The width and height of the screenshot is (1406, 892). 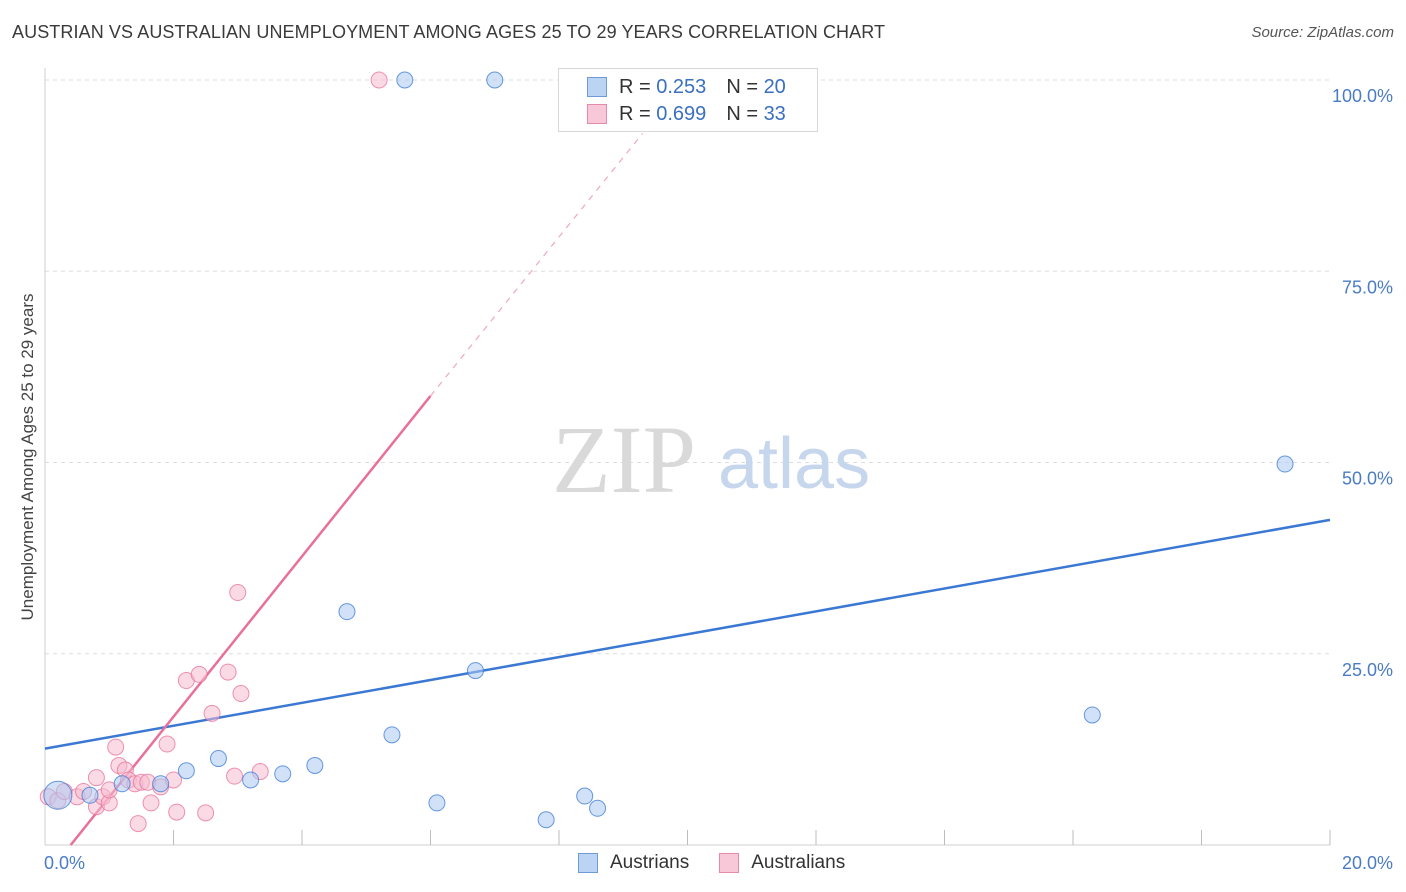 I want to click on watermark: ZIP atlas, so click(x=711, y=459).